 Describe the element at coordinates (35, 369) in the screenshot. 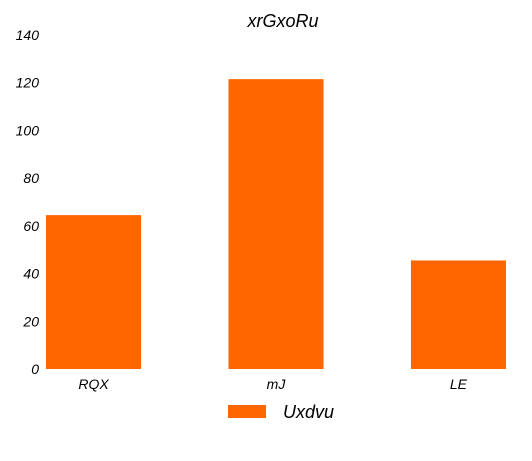

I see `y-tick-label: 0` at that location.